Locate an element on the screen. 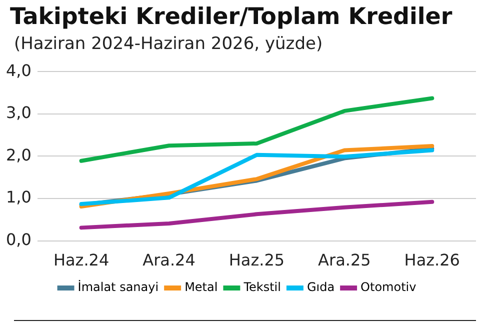  legend-label: Gıda is located at coordinates (320, 287).